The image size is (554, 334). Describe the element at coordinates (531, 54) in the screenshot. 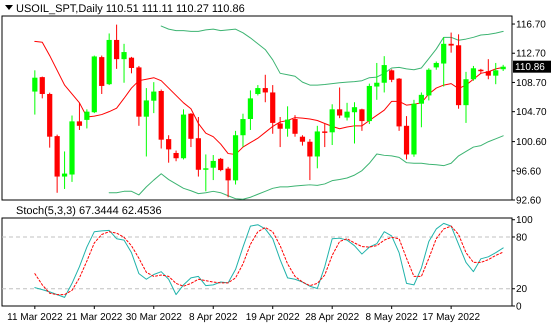

I see `y-tick-label: 112.70` at that location.